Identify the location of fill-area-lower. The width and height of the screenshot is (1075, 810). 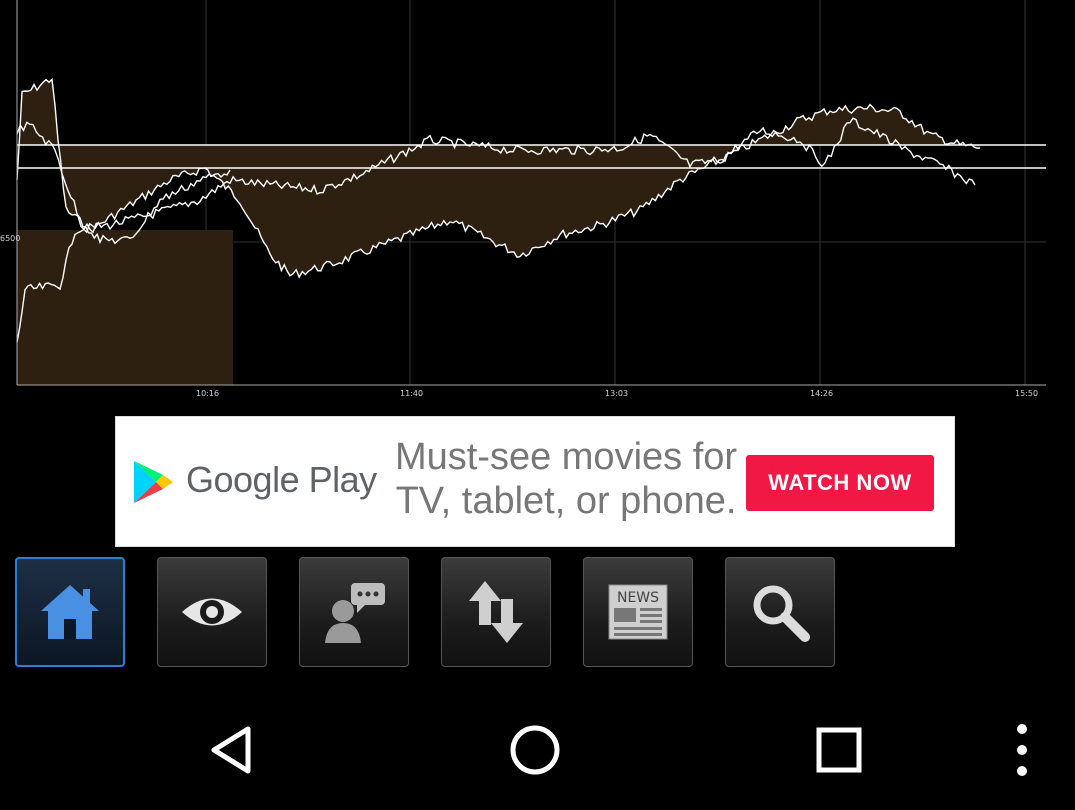
(125, 307).